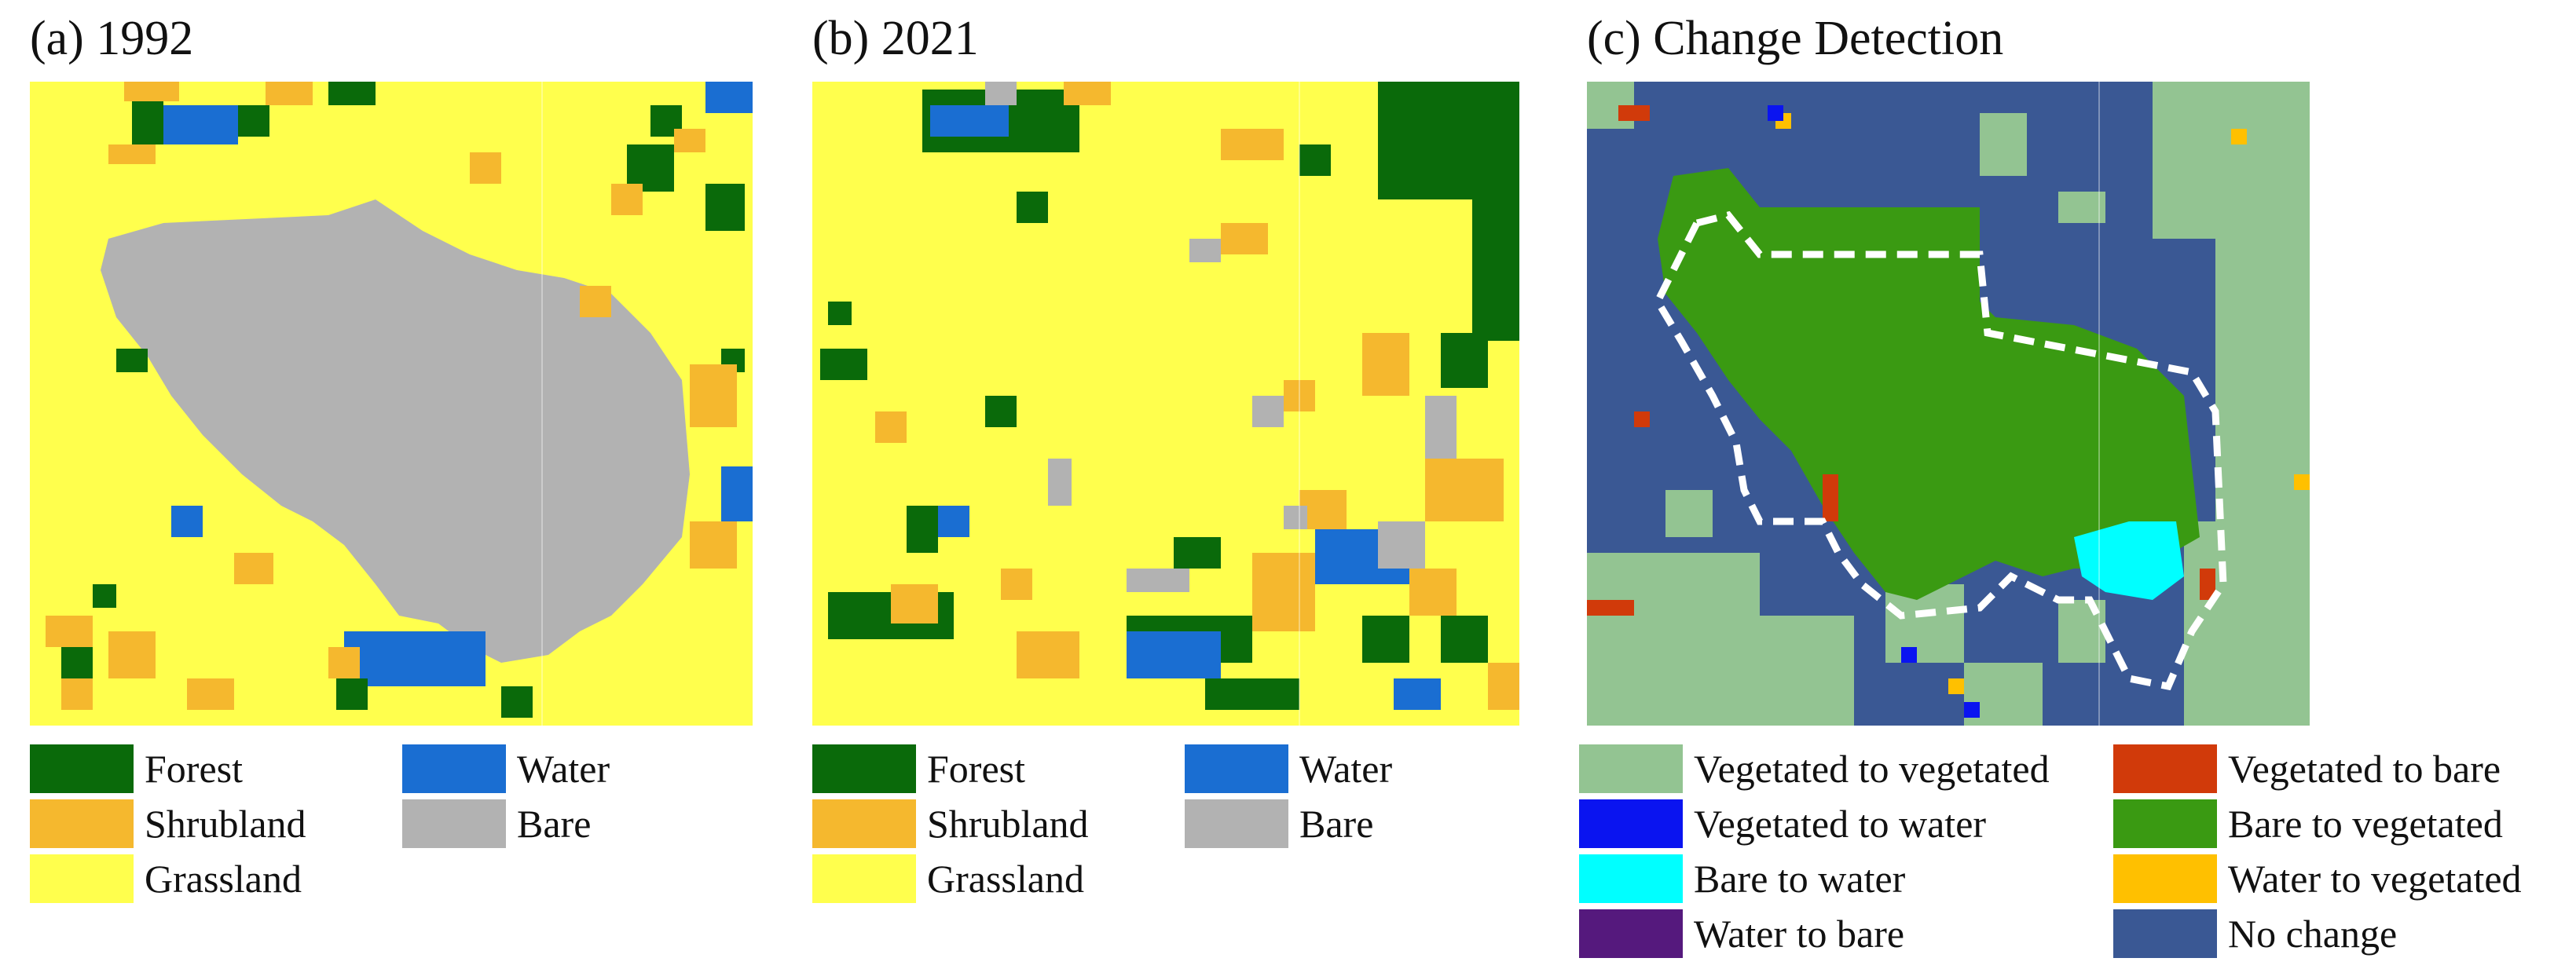 Image resolution: width=2576 pixels, height=980 pixels. I want to click on legend-item-bare-to-veg: Bare to vegetated, so click(2308, 823).